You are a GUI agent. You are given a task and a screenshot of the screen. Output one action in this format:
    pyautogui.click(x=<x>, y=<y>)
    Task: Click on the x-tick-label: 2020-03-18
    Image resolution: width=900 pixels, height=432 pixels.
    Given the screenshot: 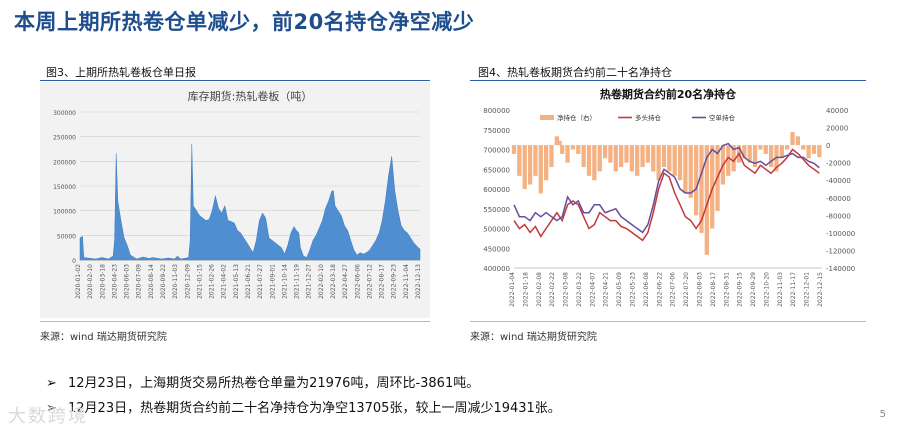 What is the action you would take?
    pyautogui.click(x=102, y=281)
    